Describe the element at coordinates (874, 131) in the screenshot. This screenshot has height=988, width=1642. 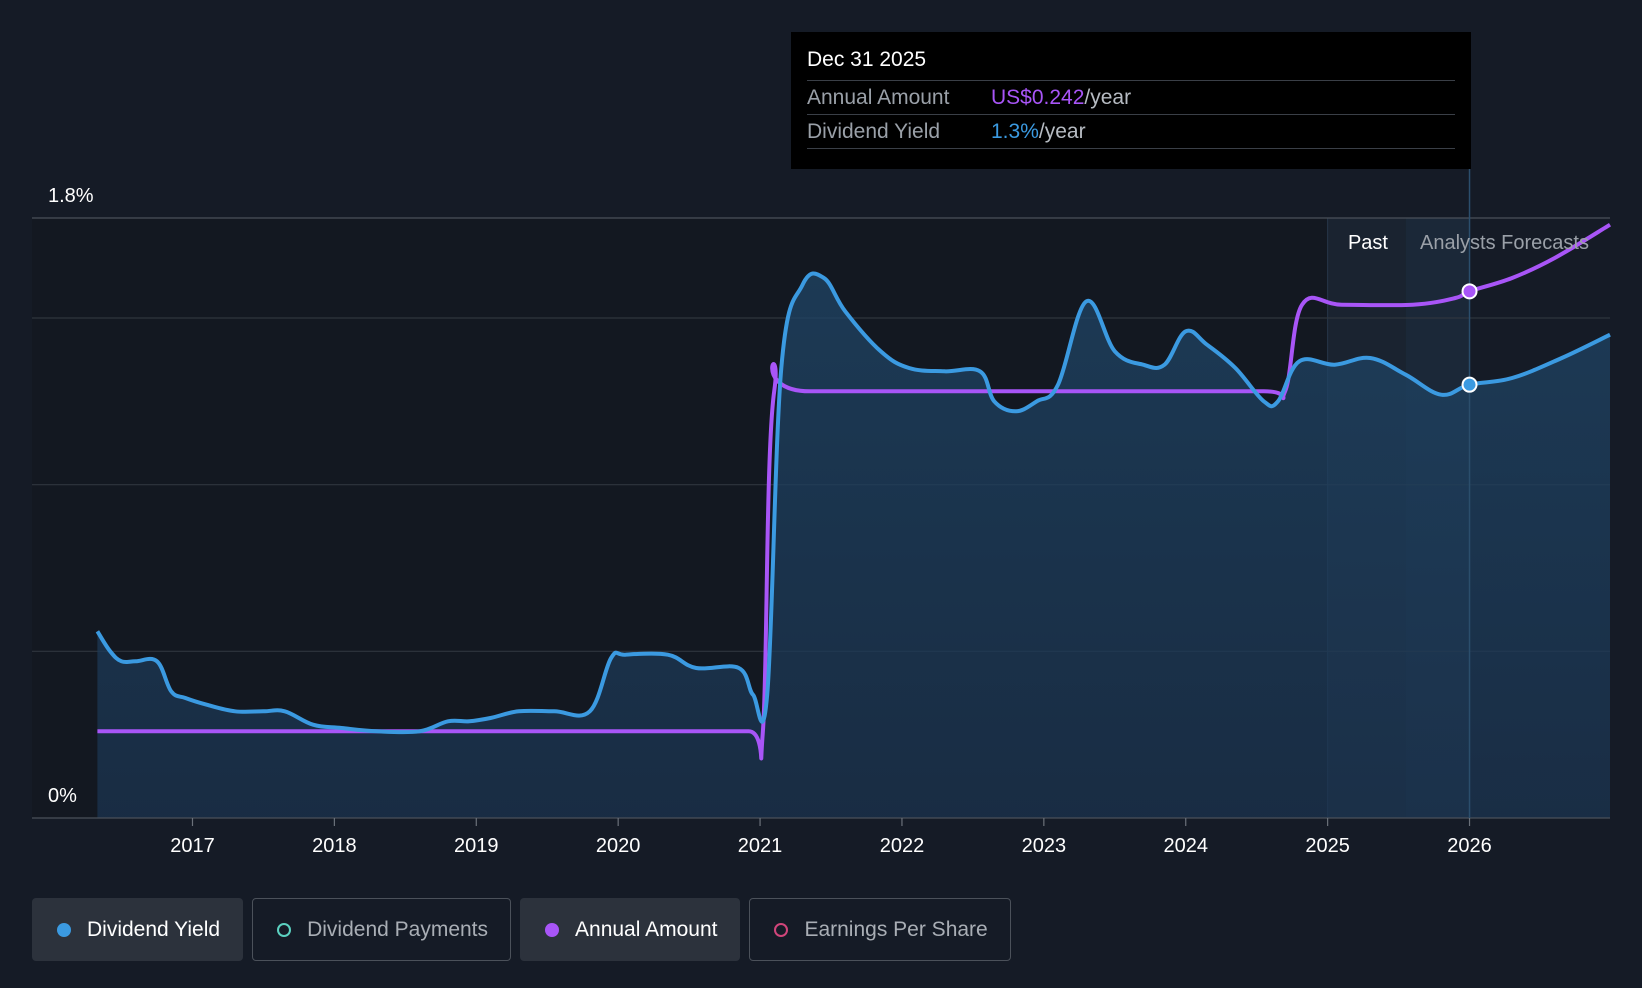
I see `tooltip-dividend-yield-label: Dividend Yield` at that location.